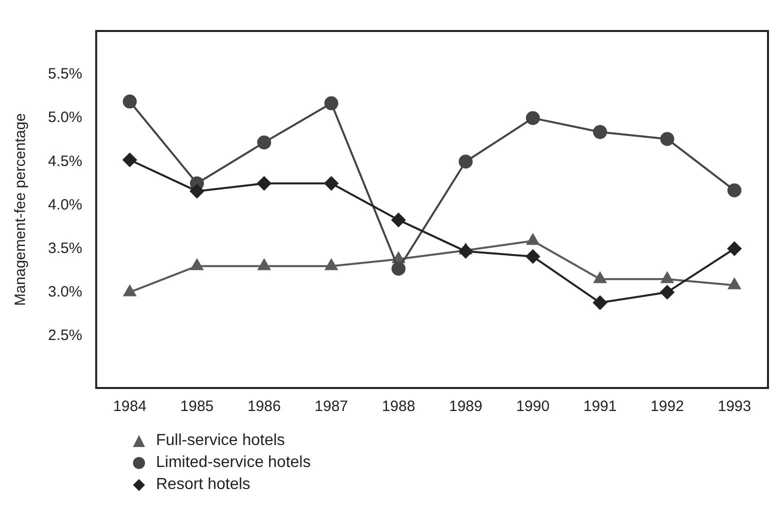 The height and width of the screenshot is (532, 784). Describe the element at coordinates (129, 407) in the screenshot. I see `x-tick-label: 1984` at that location.